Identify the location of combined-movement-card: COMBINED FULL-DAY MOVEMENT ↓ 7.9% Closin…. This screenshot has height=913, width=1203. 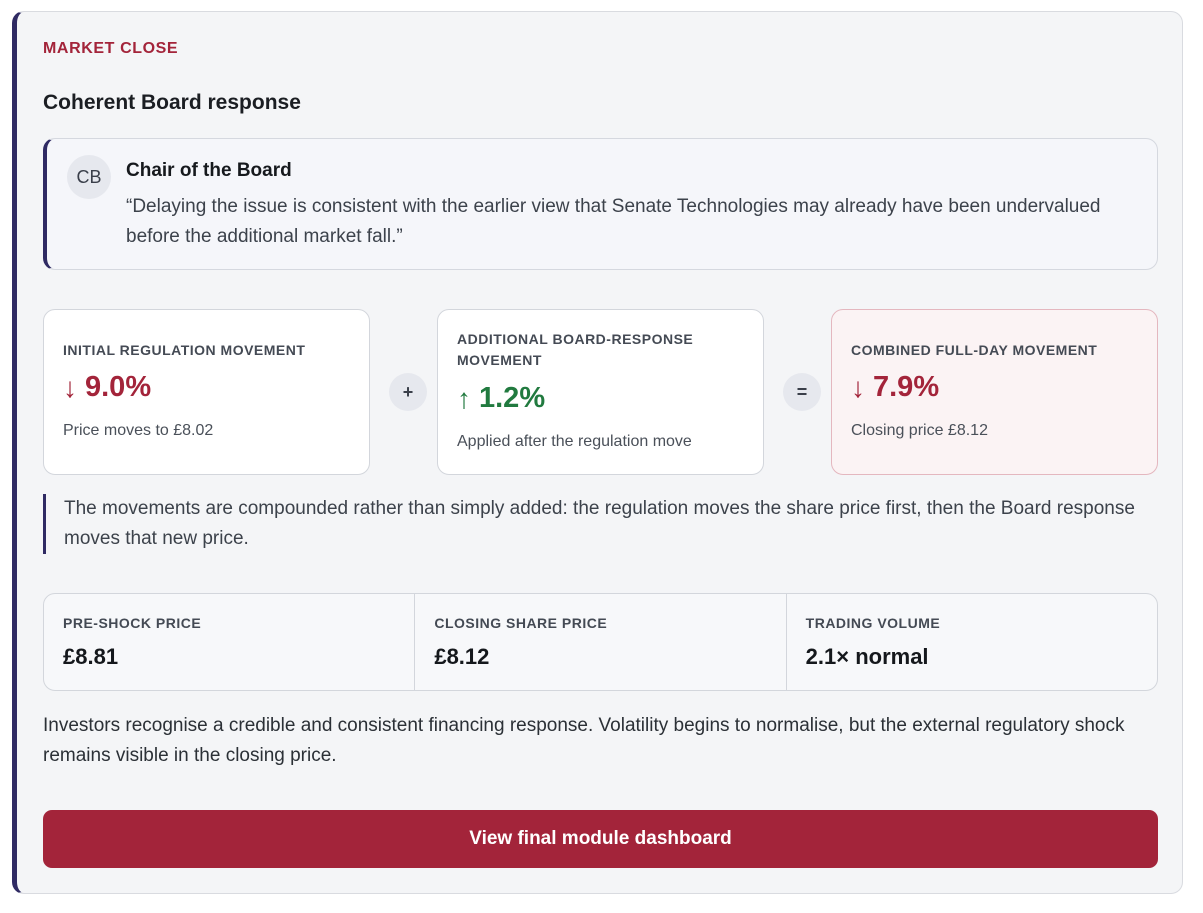
(994, 392).